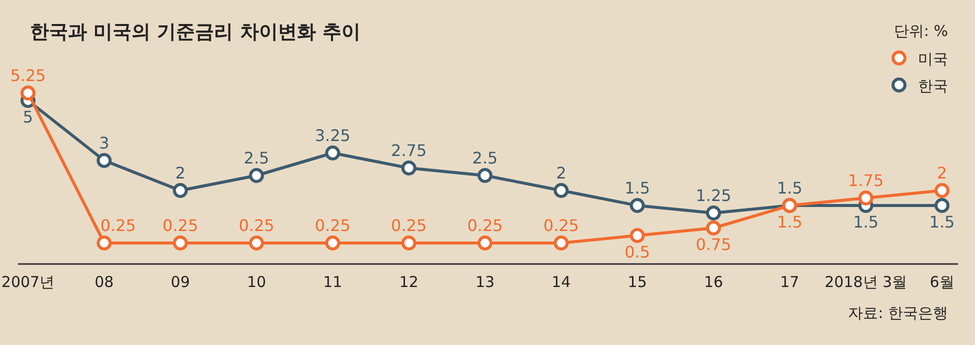 Image resolution: width=975 pixels, height=345 pixels. What do you see at coordinates (104, 143) in the screenshot?
I see `data-label: 3` at bounding box center [104, 143].